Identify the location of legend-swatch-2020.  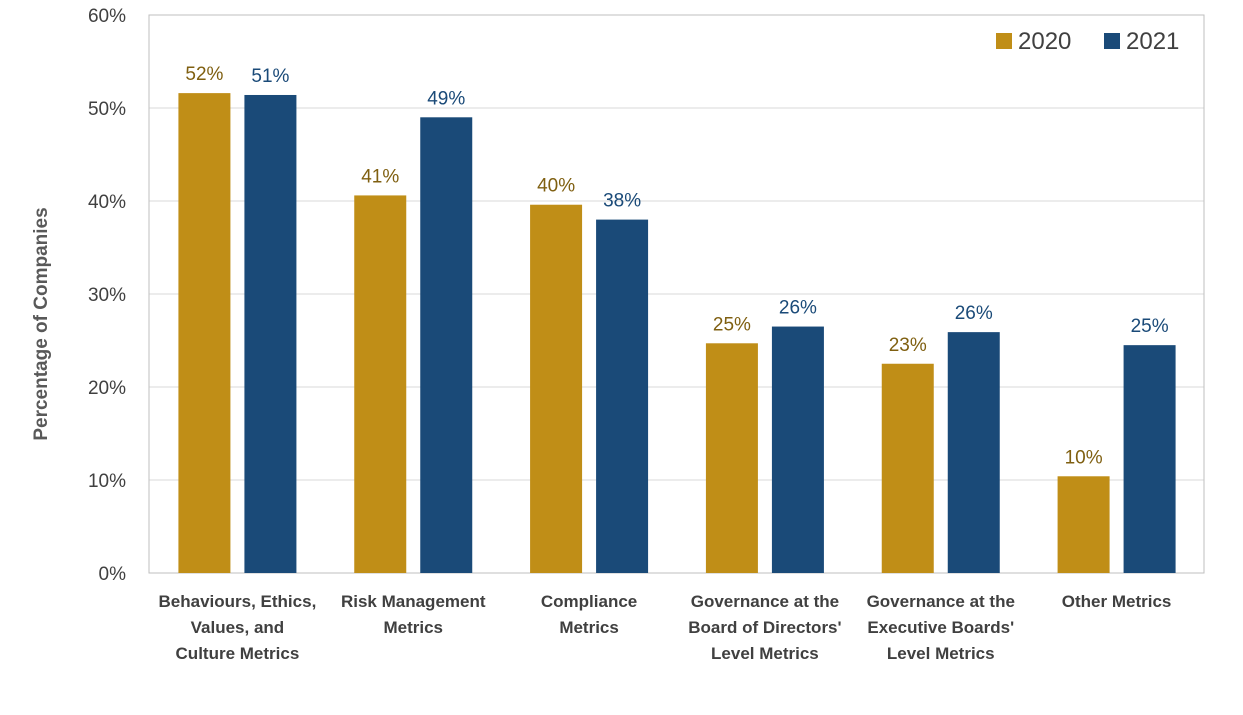
(1004, 41).